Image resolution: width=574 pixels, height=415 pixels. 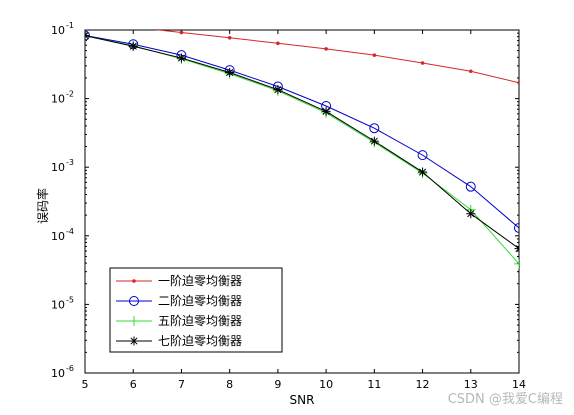 I want to click on x-tick-labels: 5 6 7 8 9 10 11 12 13 14, so click(x=304, y=384).